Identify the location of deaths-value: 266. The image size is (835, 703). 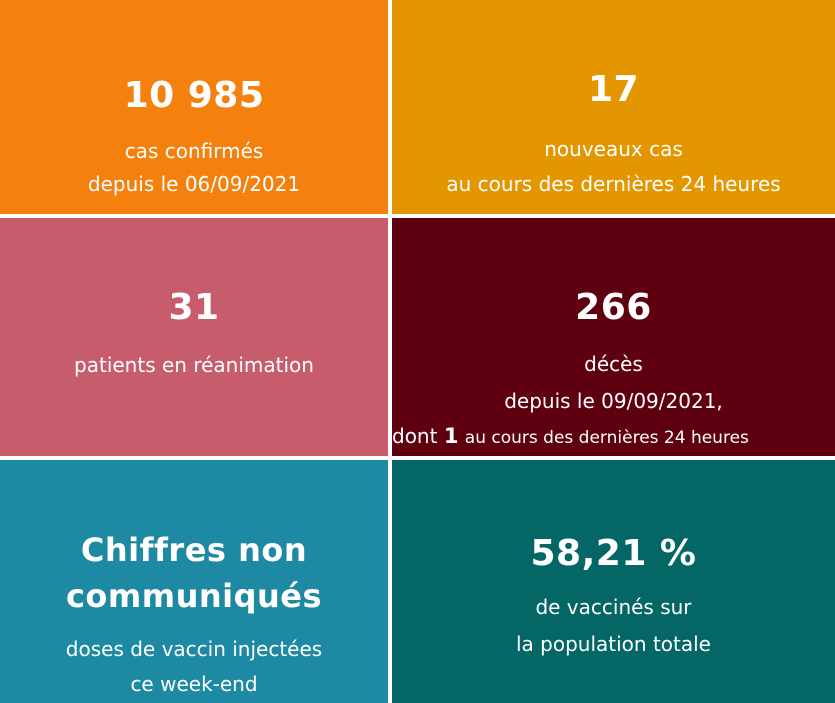
(613, 307).